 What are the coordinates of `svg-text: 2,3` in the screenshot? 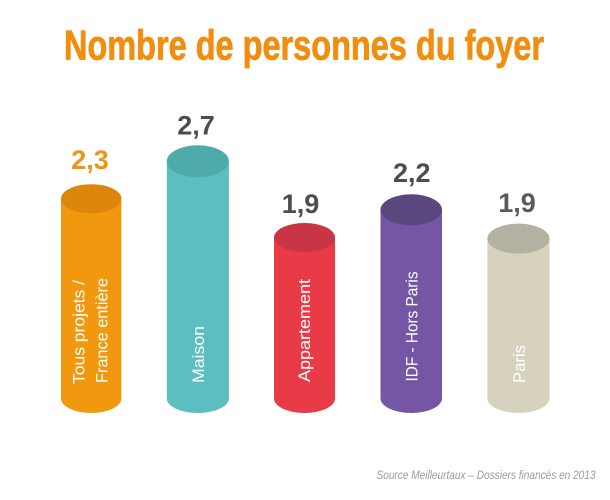 It's located at (90, 160).